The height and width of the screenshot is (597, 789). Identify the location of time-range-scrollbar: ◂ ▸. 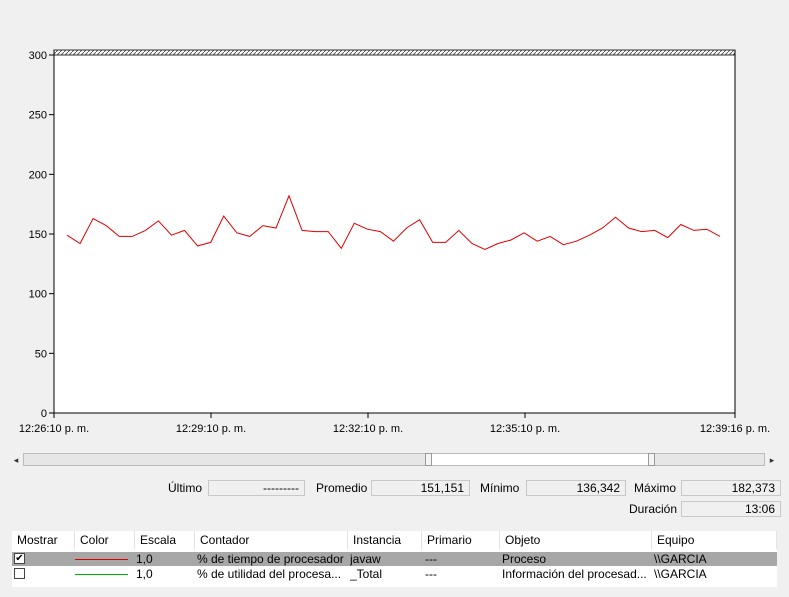
(394, 460).